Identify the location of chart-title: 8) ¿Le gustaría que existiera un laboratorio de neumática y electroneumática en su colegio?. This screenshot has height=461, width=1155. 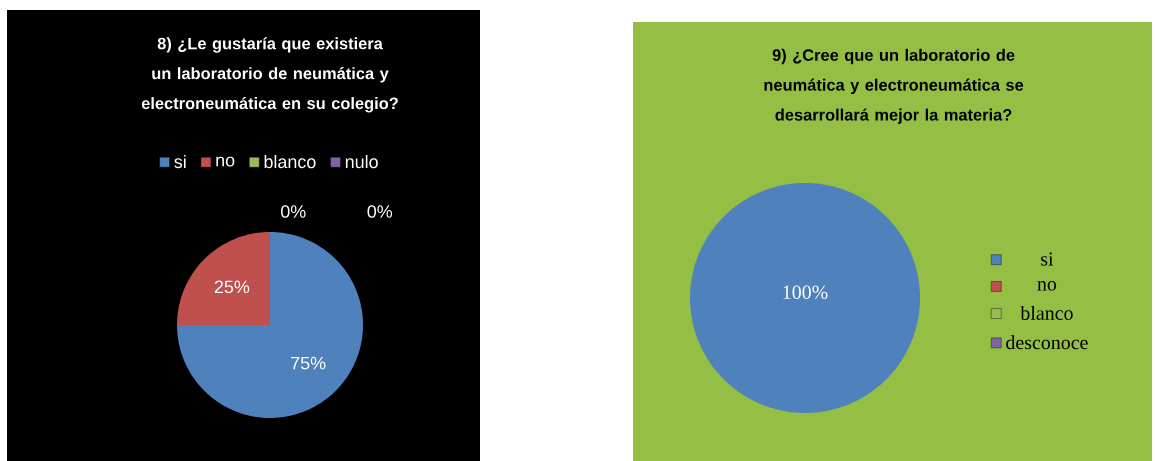
(269, 75).